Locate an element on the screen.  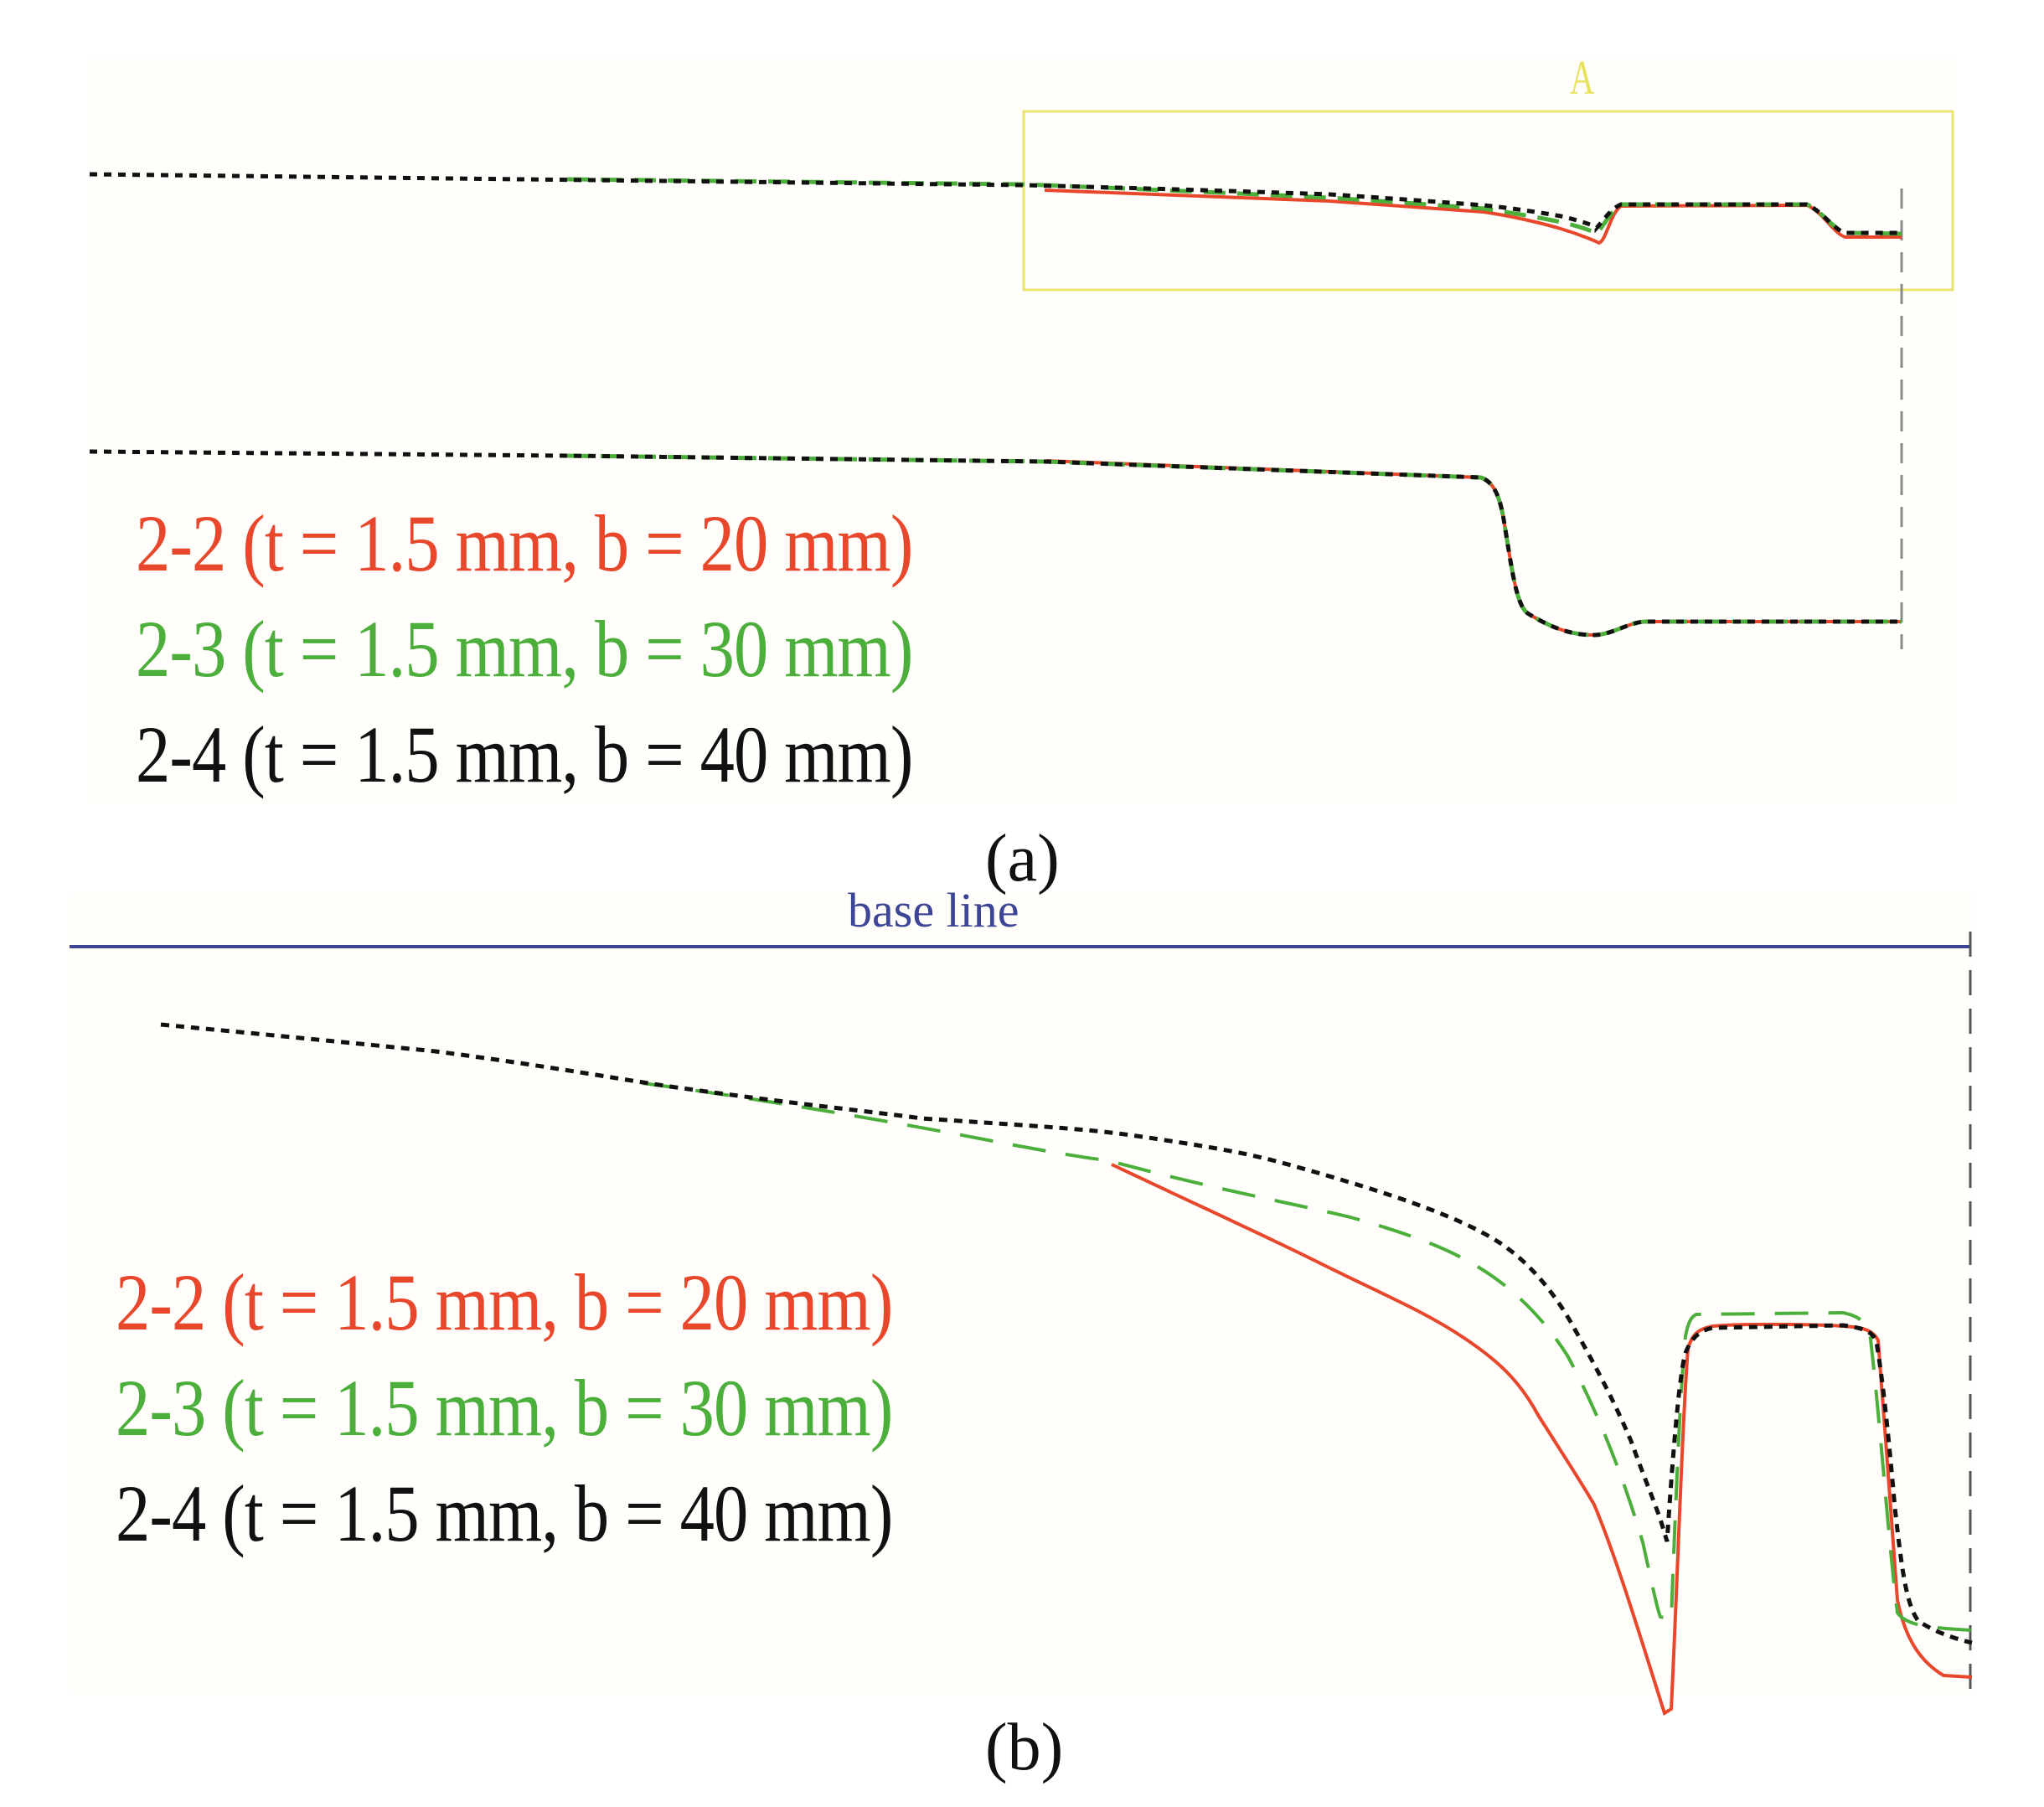
series-2-2-lower-line is located at coordinates (1474, 548).